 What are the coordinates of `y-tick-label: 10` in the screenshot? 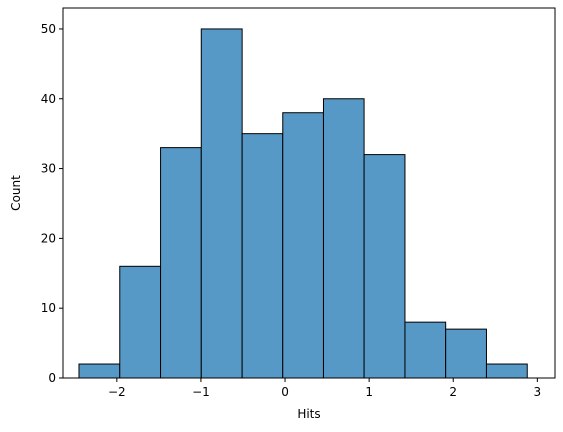 It's located at (48, 308).